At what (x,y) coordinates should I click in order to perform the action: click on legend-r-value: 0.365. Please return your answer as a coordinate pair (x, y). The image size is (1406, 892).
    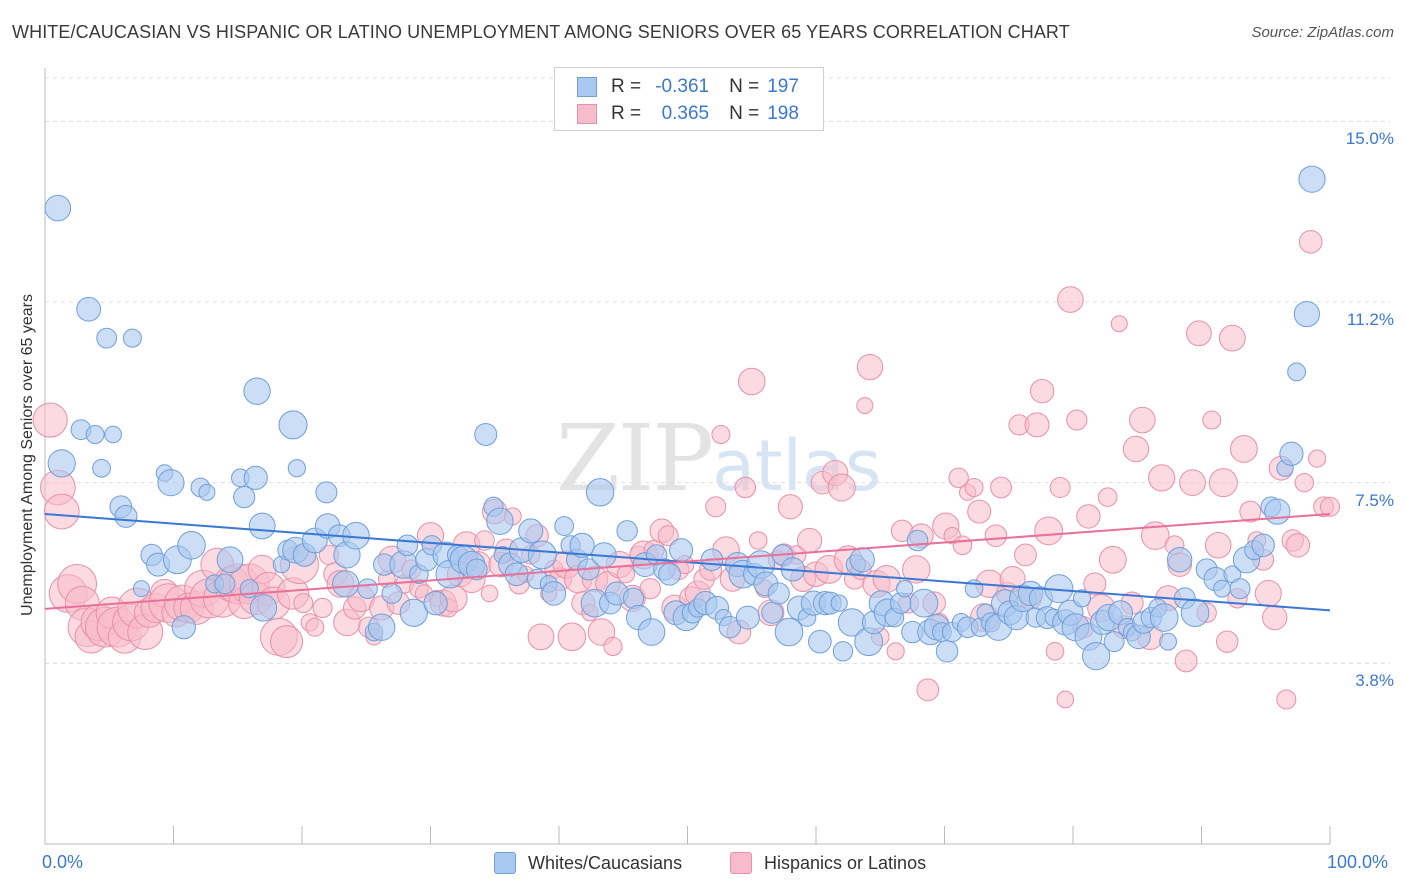
    Looking at the image, I should click on (685, 113).